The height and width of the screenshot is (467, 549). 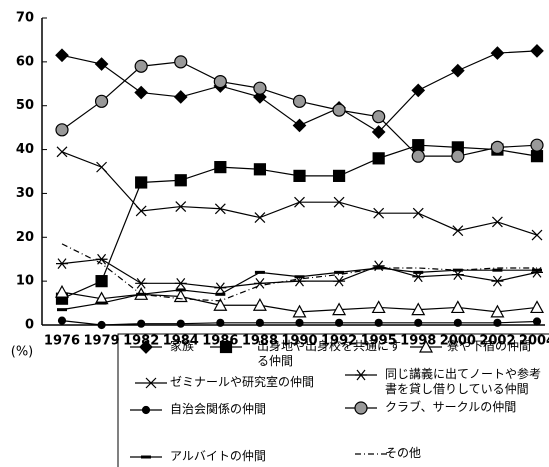 I want to click on legend-label-box: 寮や下宿の仲間, so click(x=489, y=346).